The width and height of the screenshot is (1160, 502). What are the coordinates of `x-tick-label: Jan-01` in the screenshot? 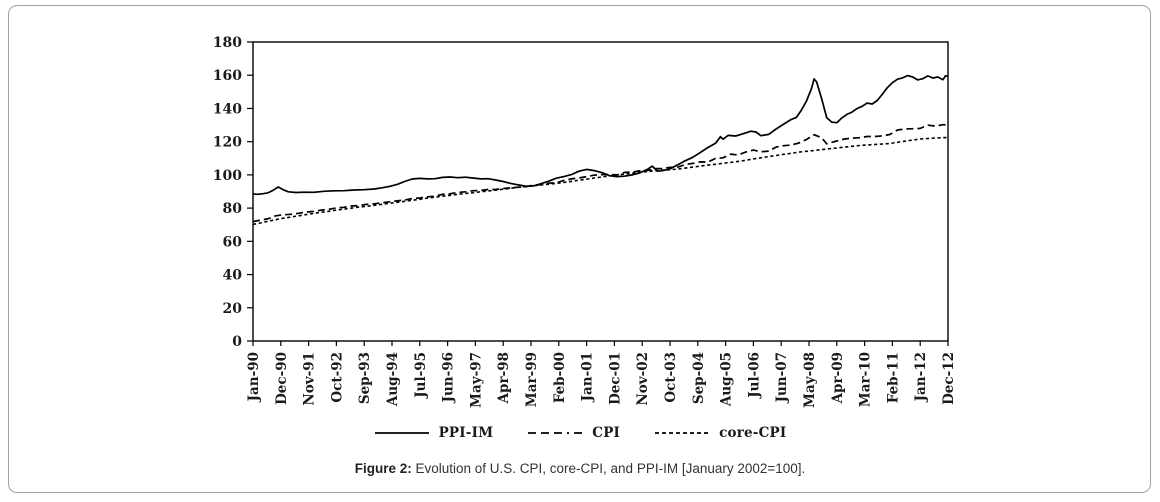 It's located at (588, 377).